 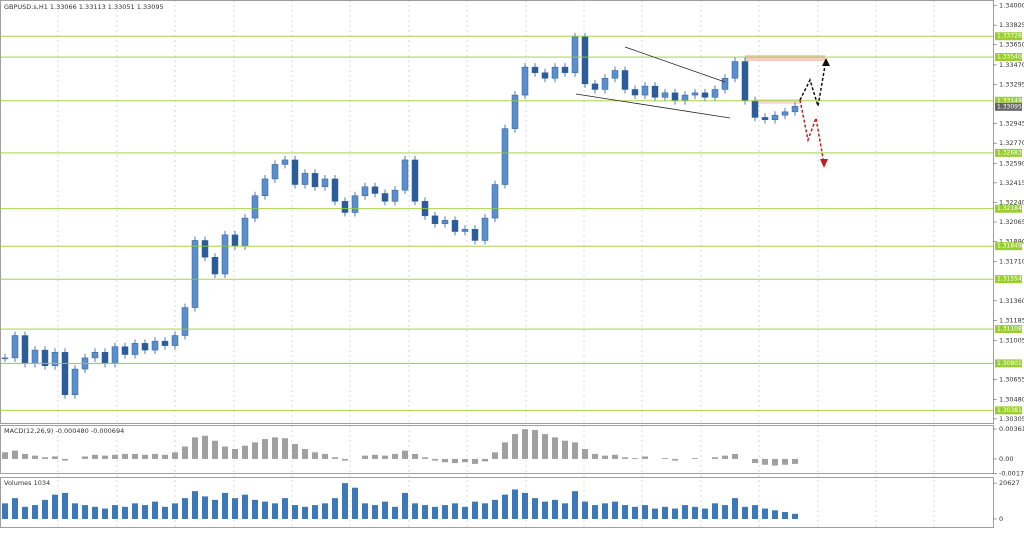 What do you see at coordinates (675, 64) in the screenshot?
I see `trendline` at bounding box center [675, 64].